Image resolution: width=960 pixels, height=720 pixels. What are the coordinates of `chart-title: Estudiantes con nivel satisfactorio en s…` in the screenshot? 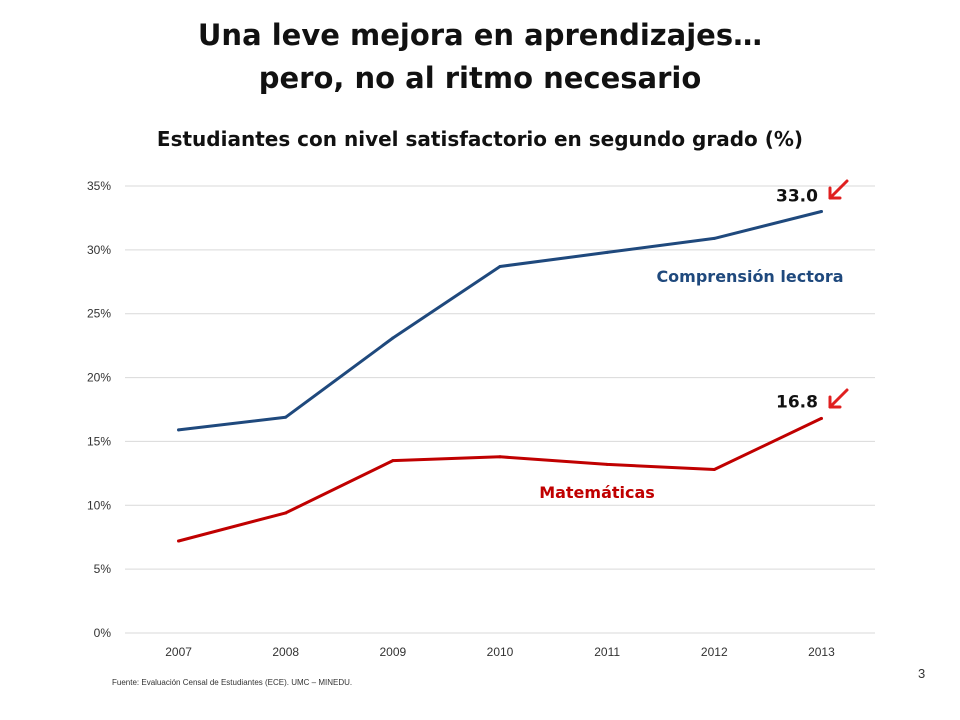 It's located at (480, 139).